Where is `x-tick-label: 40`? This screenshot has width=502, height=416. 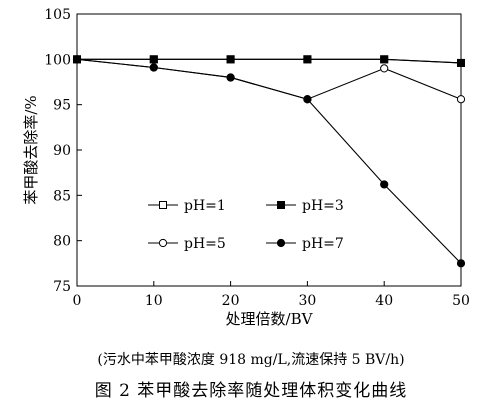
x-tick-label: 40 is located at coordinates (384, 301).